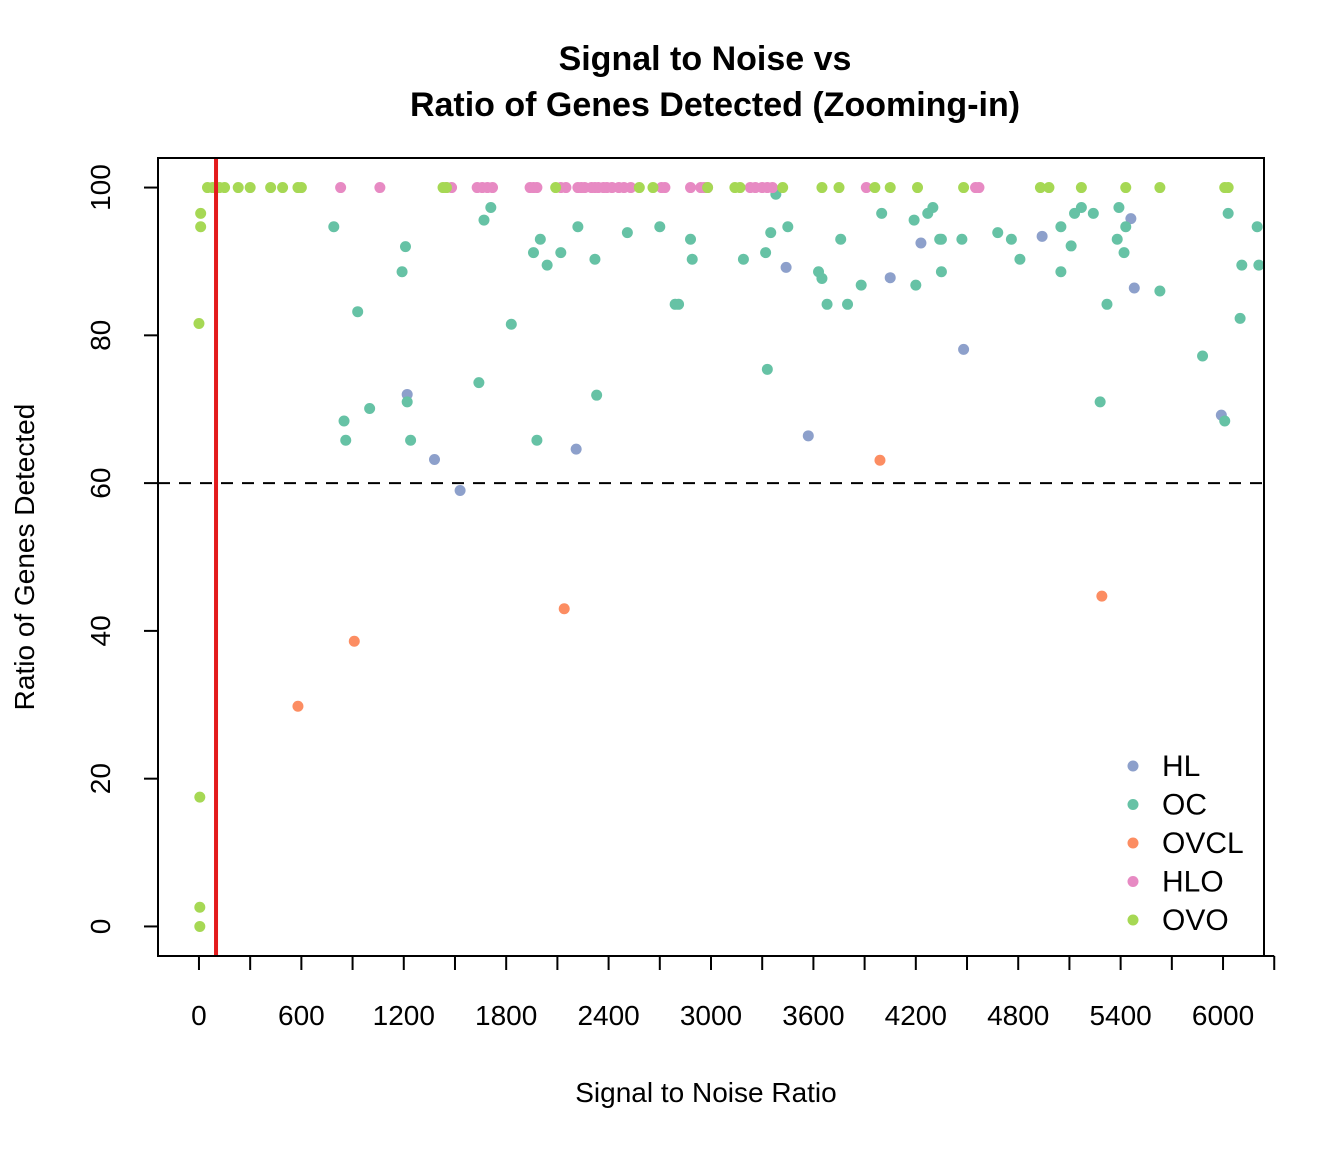 The width and height of the screenshot is (1344, 1152). Describe the element at coordinates (1018, 1015) in the screenshot. I see `x-tick-label: 4800` at that location.